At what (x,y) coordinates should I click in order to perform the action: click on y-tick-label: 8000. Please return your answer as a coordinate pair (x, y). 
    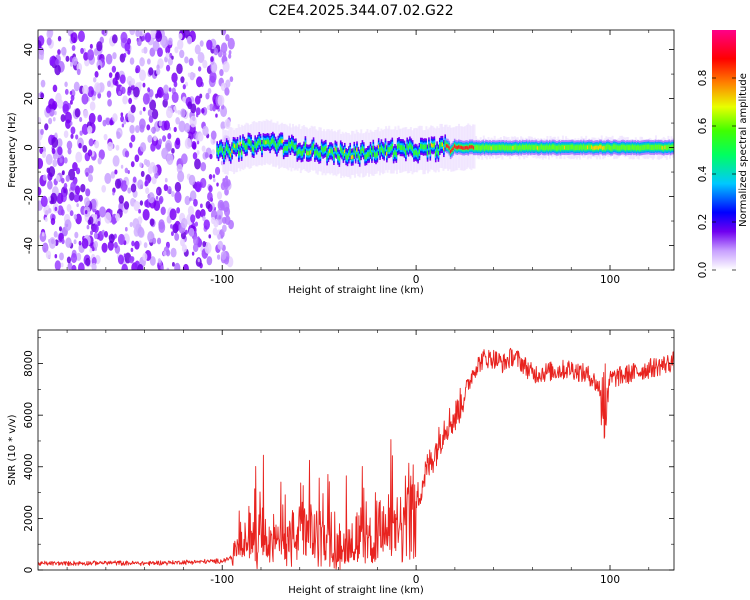
    Looking at the image, I should click on (29, 363).